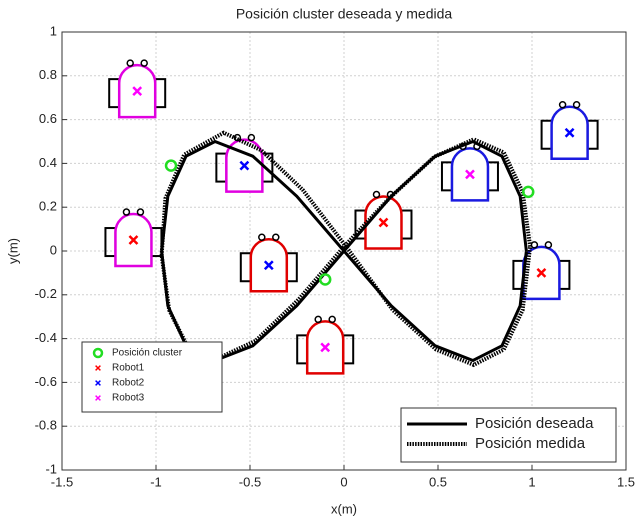 This screenshot has width=636, height=521. Describe the element at coordinates (48, 74) in the screenshot. I see `y-tick-label: 0.8` at that location.